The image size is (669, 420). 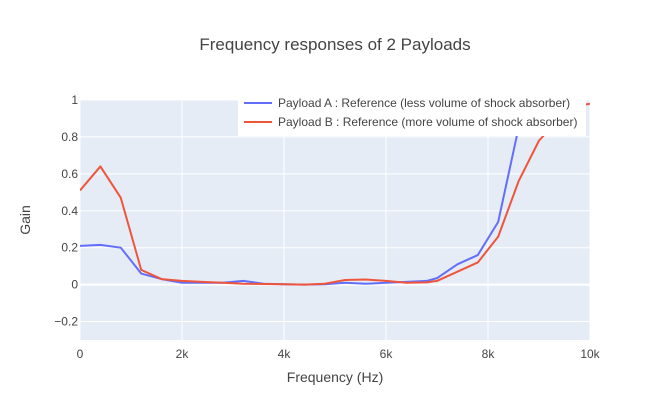 What do you see at coordinates (590, 354) in the screenshot?
I see `x-tick-label: 10k` at bounding box center [590, 354].